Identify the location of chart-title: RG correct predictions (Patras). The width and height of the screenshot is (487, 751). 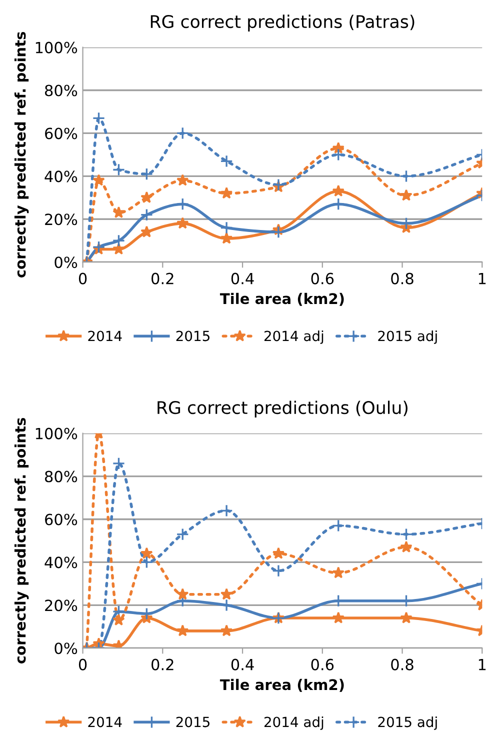
(282, 23).